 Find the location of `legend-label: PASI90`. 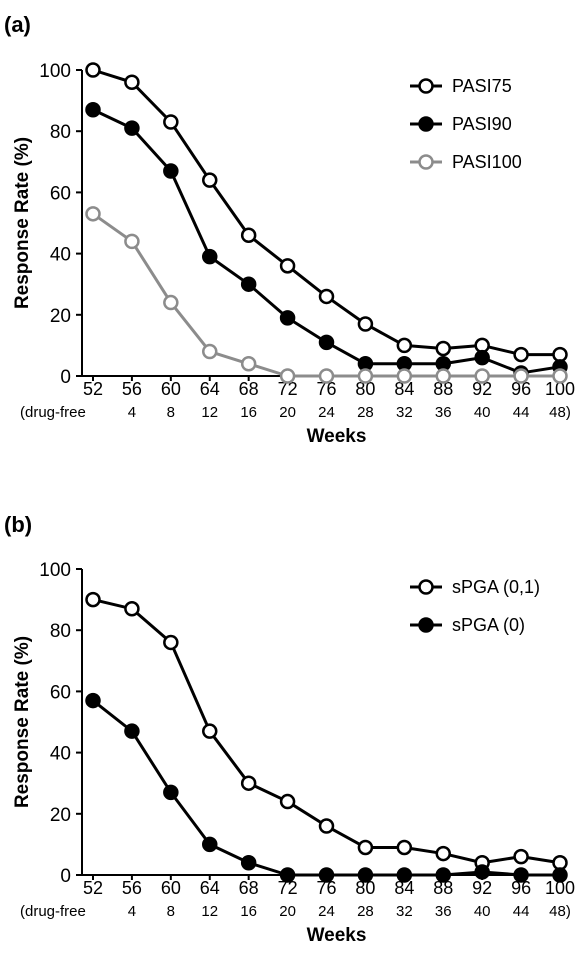

legend-label: PASI90 is located at coordinates (482, 124).